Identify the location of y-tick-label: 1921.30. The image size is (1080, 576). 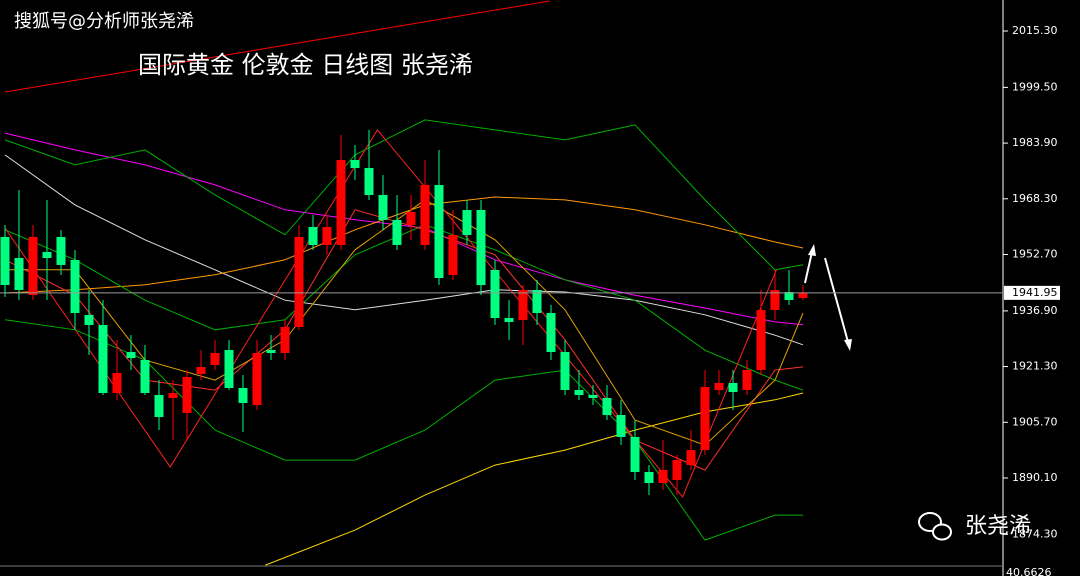
(1035, 366).